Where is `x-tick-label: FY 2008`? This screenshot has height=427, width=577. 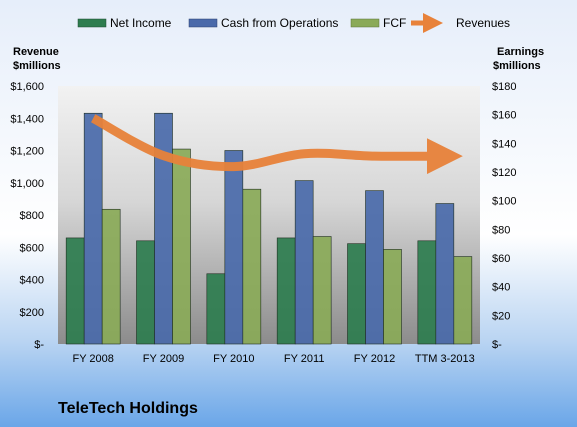 x-tick-label: FY 2008 is located at coordinates (92, 359).